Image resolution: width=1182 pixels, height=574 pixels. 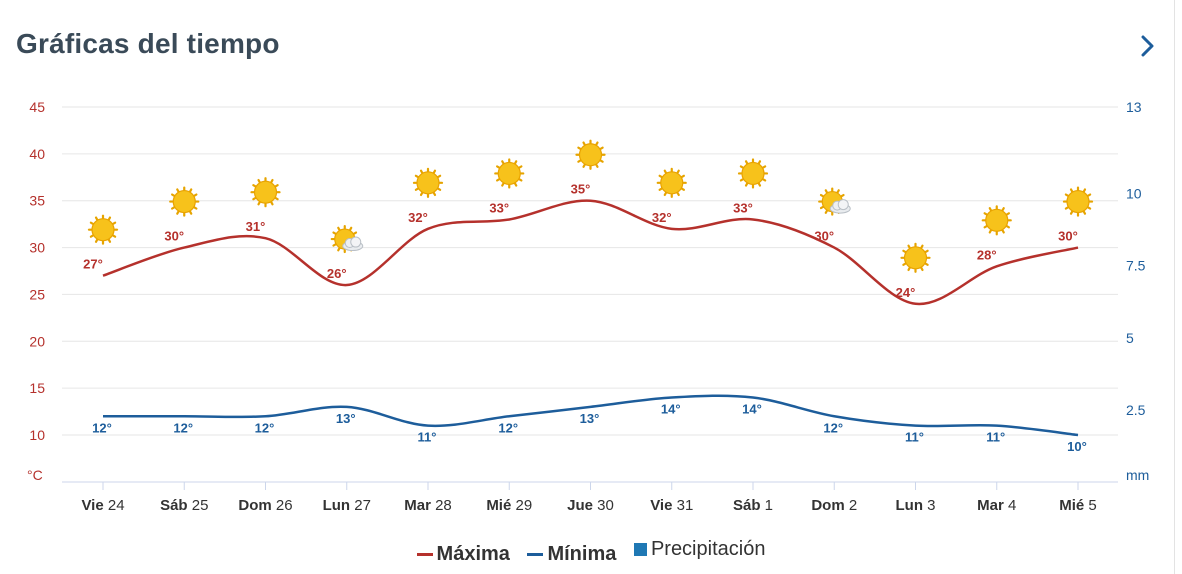 What do you see at coordinates (148, 43) in the screenshot?
I see `page-title: Gráficas del tiempo` at bounding box center [148, 43].